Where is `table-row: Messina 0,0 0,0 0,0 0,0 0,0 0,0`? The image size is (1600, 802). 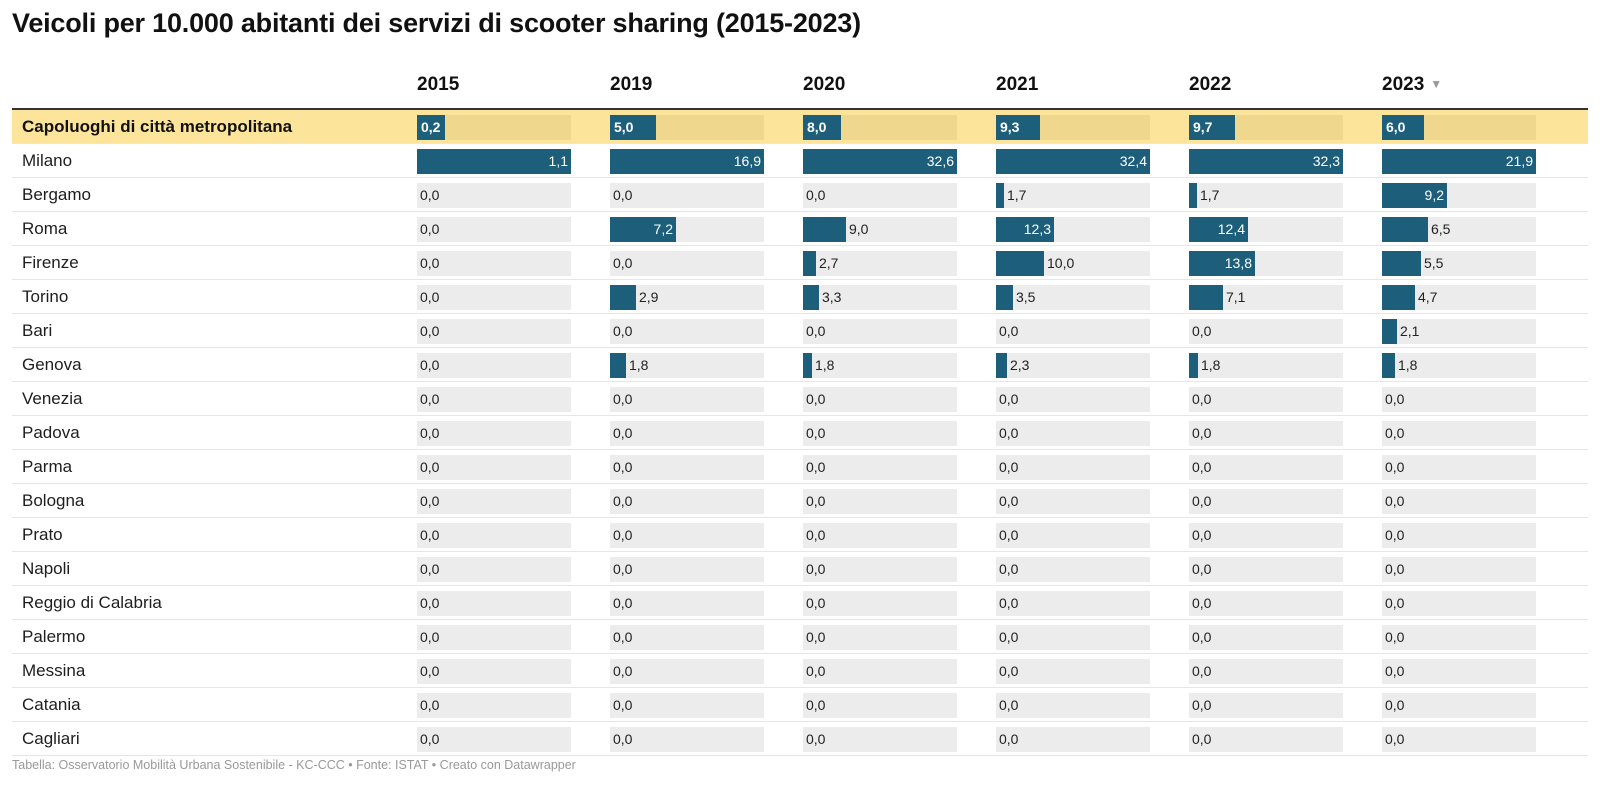 table-row: Messina 0,0 0,0 0,0 0,0 0,0 0,0 is located at coordinates (800, 671).